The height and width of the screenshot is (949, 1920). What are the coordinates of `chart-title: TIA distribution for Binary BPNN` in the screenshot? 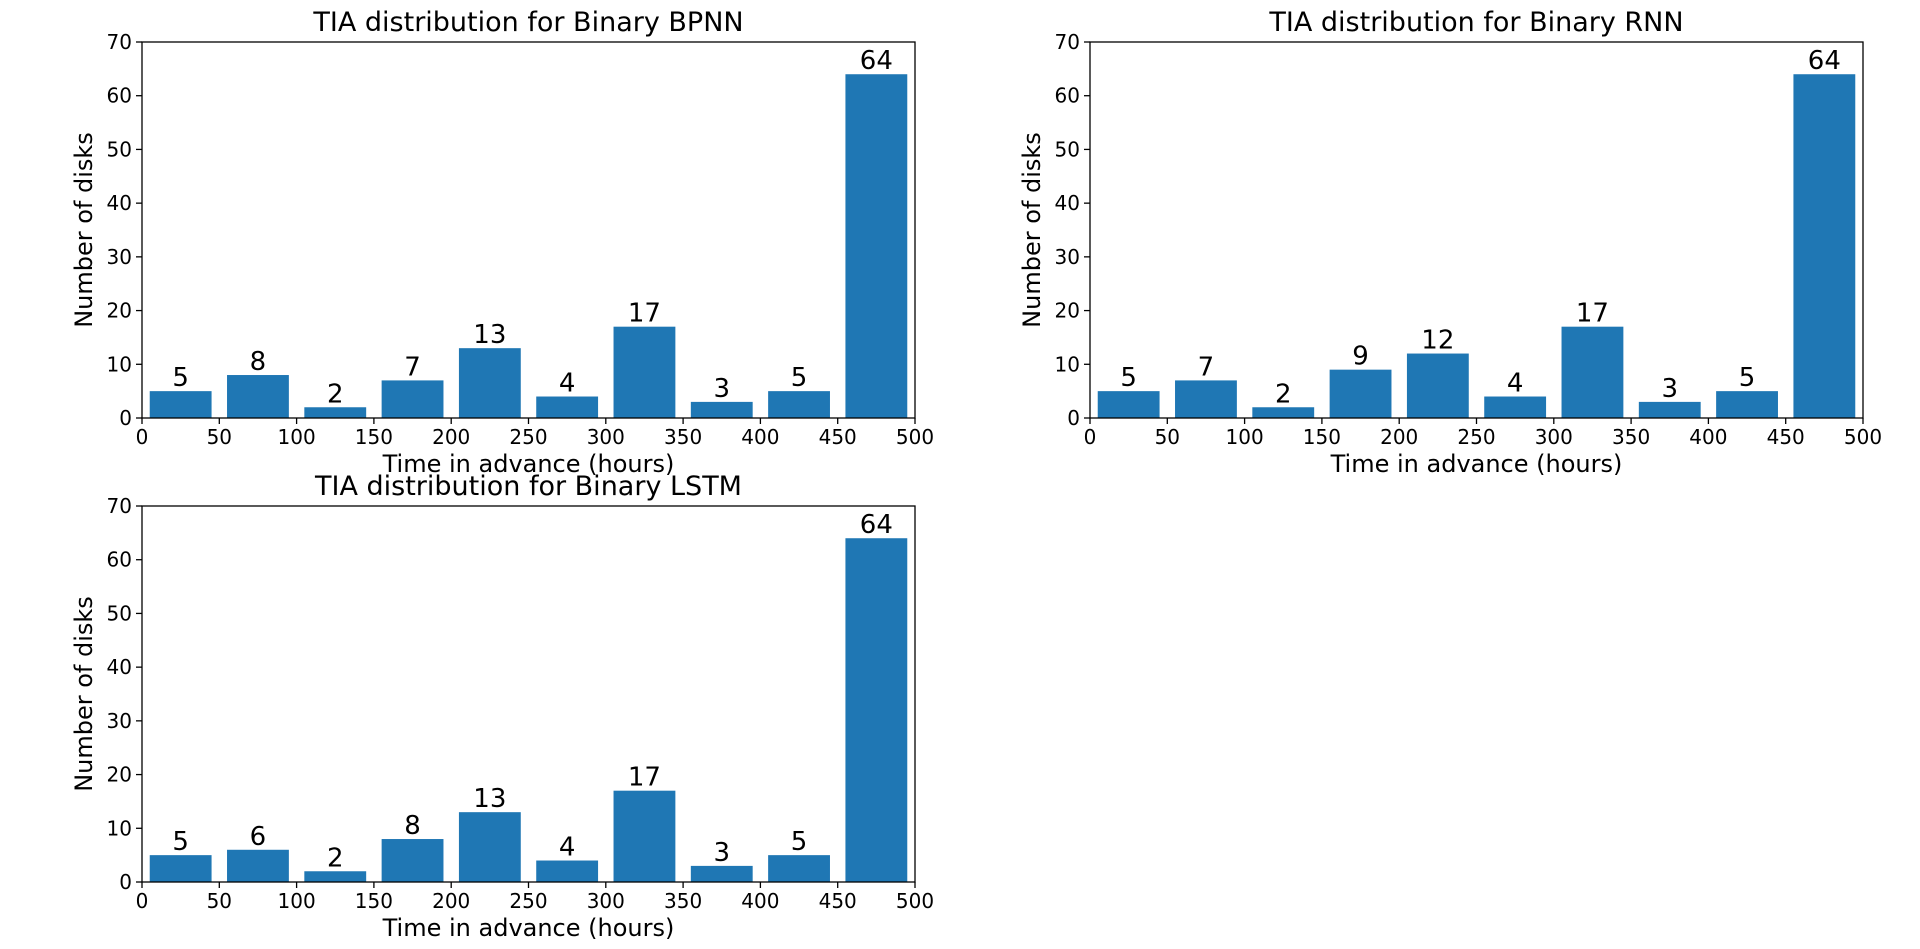 It's located at (527, 22).